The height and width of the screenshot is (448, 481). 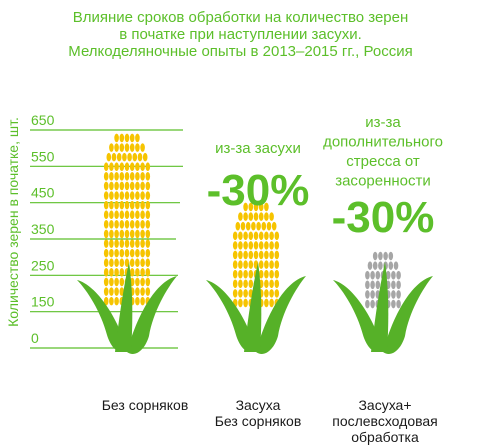 I want to click on annotation-text: из-за, so click(x=383, y=122).